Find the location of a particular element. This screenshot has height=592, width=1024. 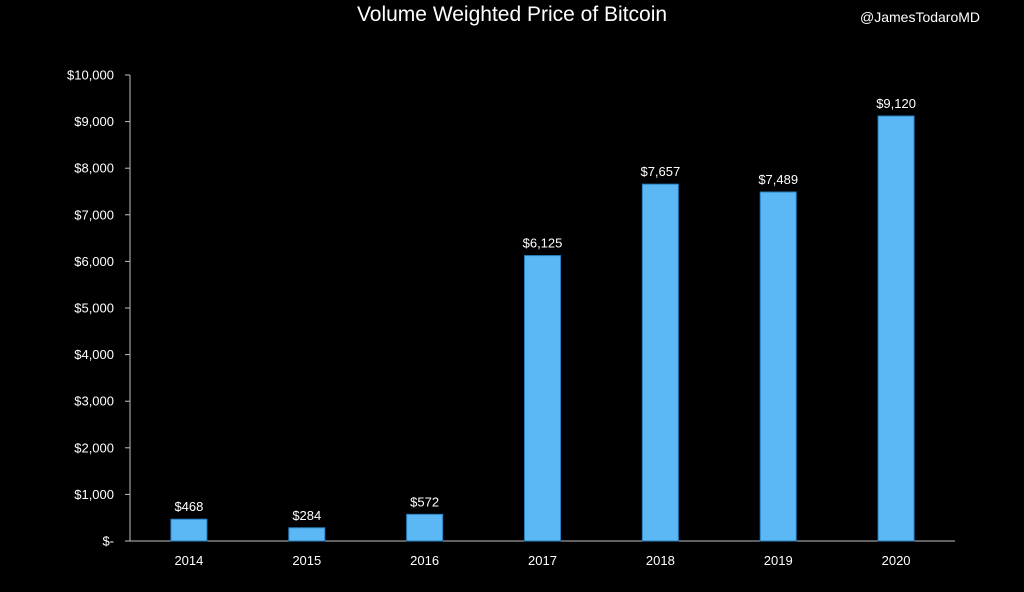

data-label: $7,489 is located at coordinates (778, 179).